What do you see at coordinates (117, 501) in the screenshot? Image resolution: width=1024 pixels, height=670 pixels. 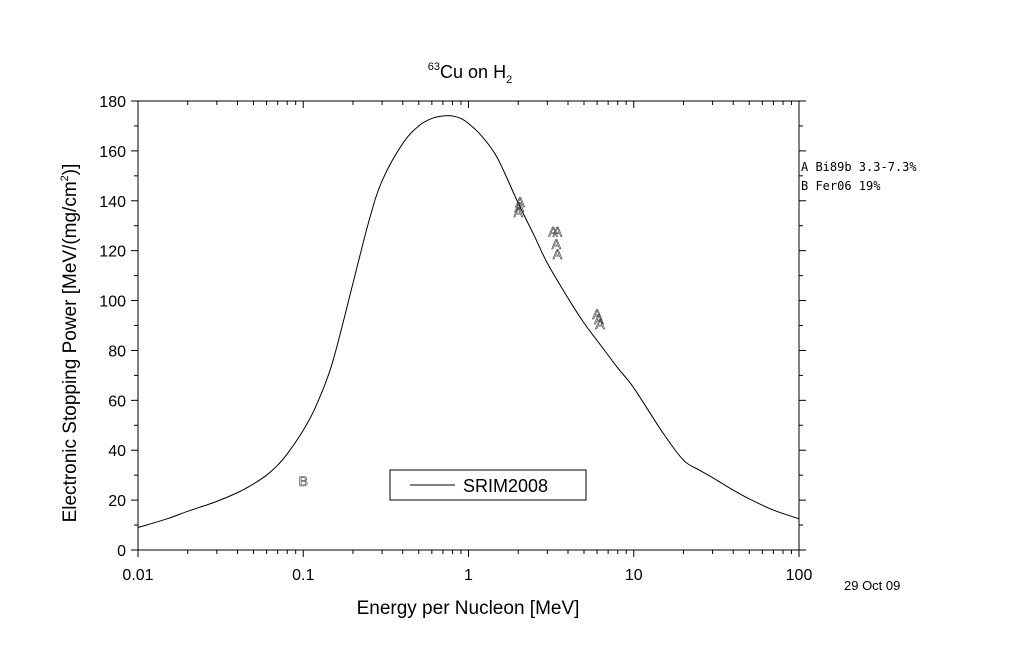 I see `y-tick-label: 20` at bounding box center [117, 501].